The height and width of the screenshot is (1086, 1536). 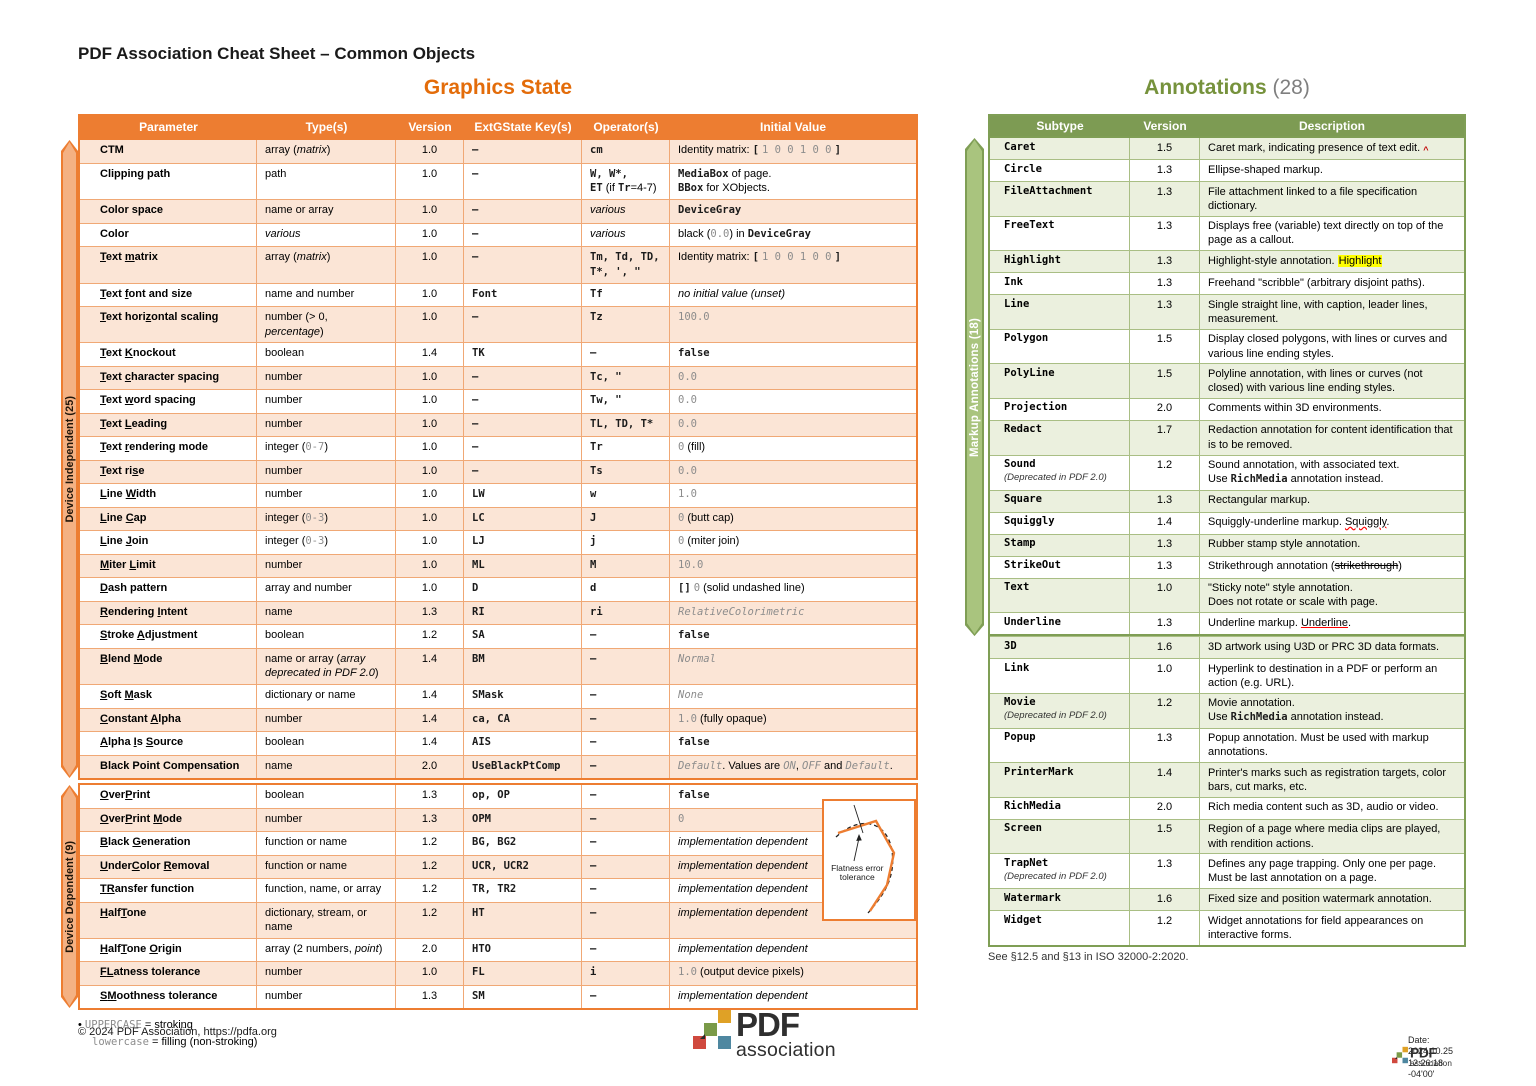 What do you see at coordinates (523, 495) in the screenshot?
I see `extgstate-key-cell: LW` at bounding box center [523, 495].